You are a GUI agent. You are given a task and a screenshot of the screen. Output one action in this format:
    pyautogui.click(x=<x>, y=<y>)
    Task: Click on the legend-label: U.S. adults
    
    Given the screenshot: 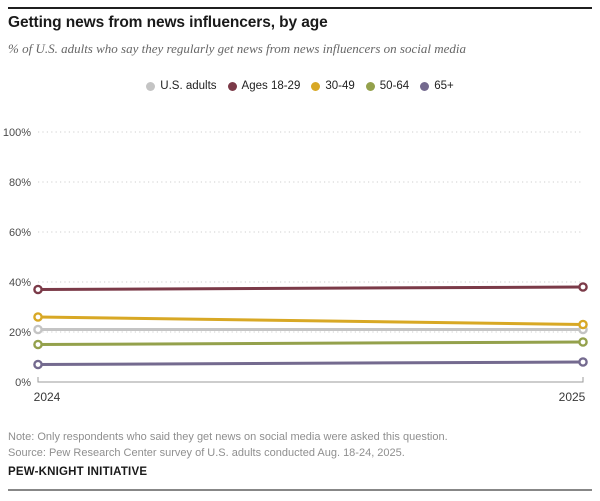 What is the action you would take?
    pyautogui.click(x=188, y=86)
    